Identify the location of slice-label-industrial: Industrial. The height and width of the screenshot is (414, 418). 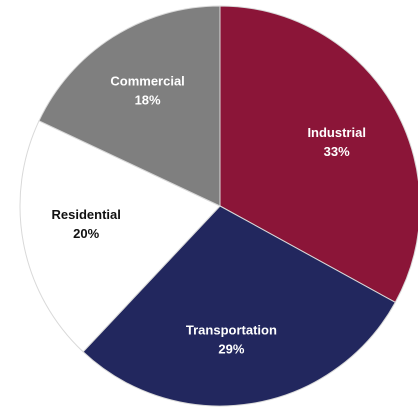
(336, 132).